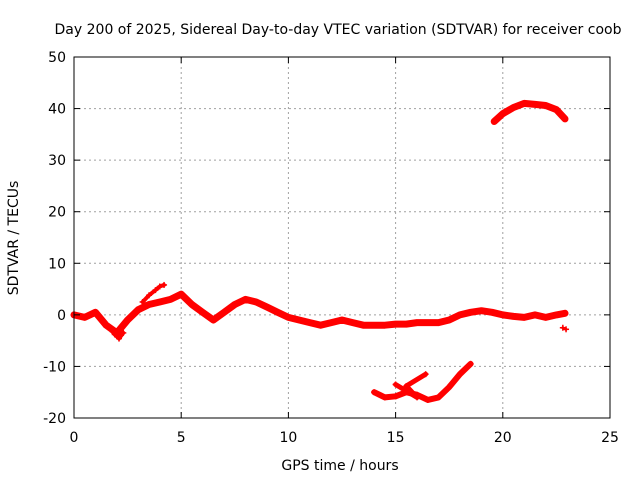 The width and height of the screenshot is (640, 480). Describe the element at coordinates (503, 438) in the screenshot. I see `x-tick-label: 20` at that location.